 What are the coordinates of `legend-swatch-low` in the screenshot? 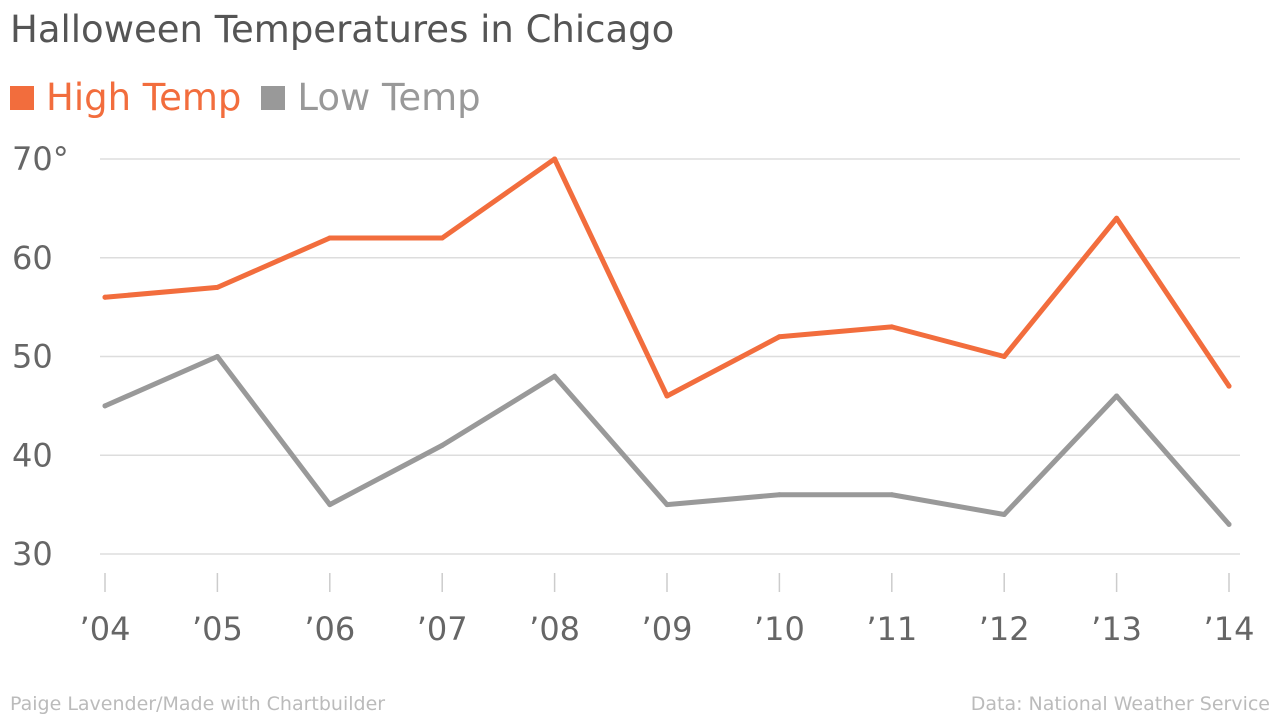 It's located at (273, 97).